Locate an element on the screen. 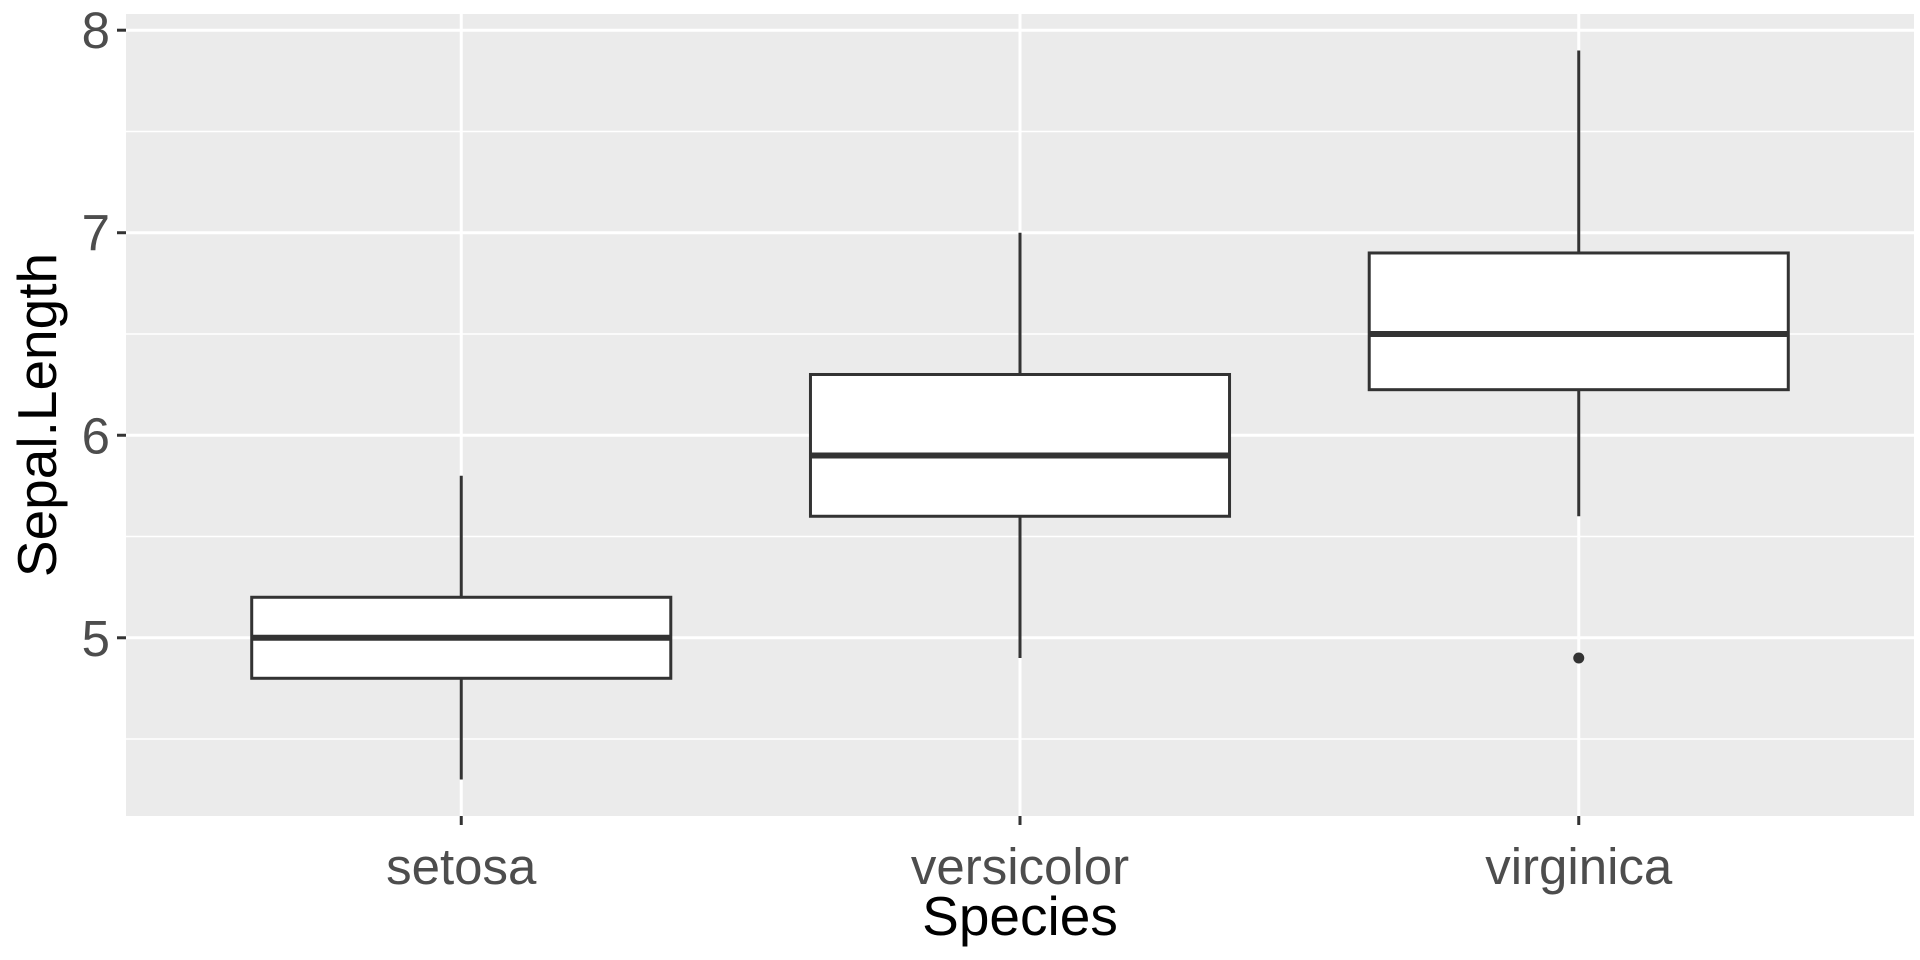 The width and height of the screenshot is (1920, 960). y-tick-label: 8 is located at coordinates (96, 30).